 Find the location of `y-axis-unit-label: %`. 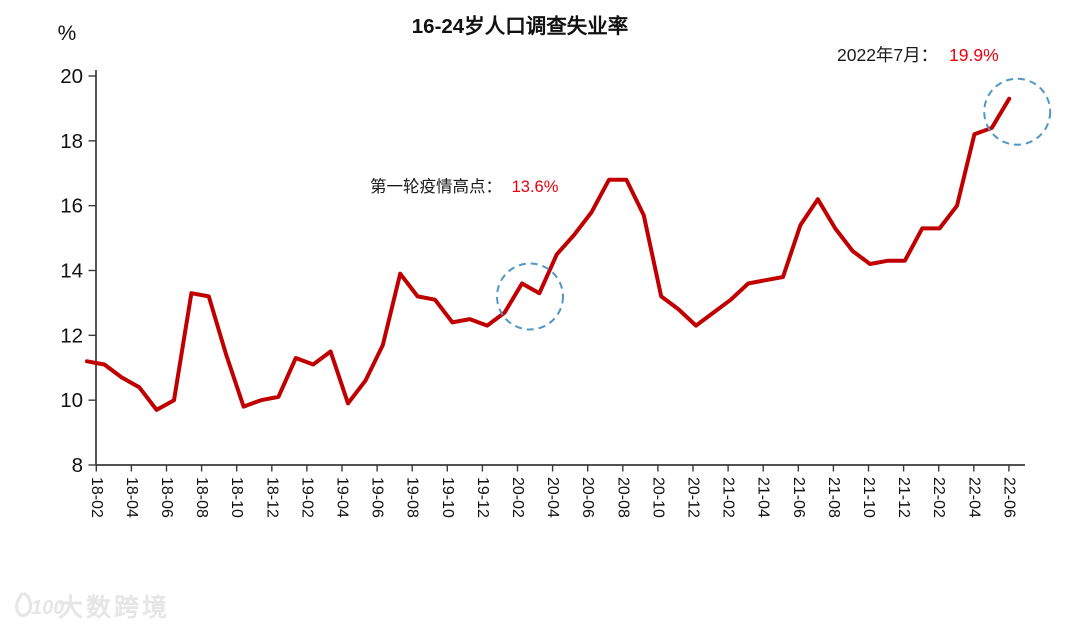

y-axis-unit-label: % is located at coordinates (67, 33).